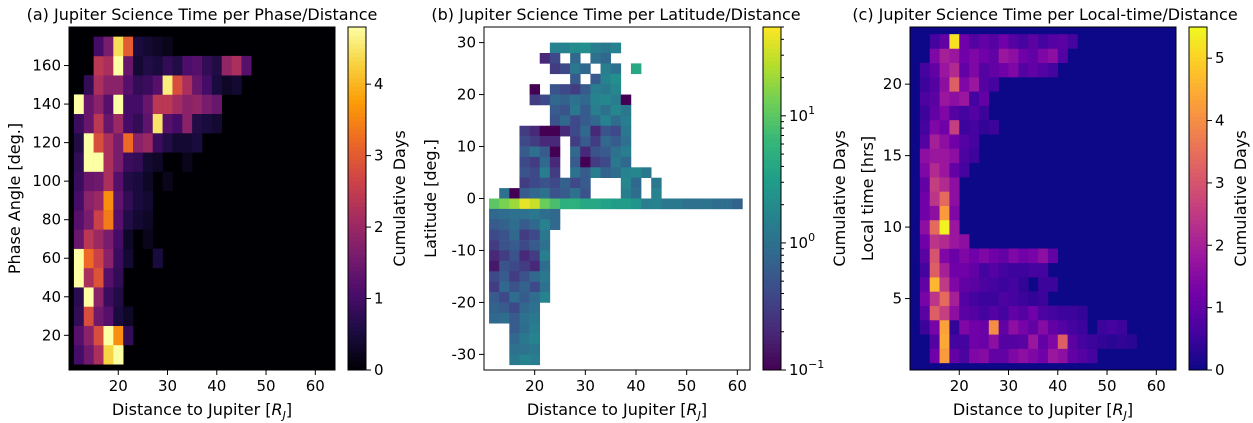 The height and width of the screenshot is (423, 1253). I want to click on x-tick-label: 60, so click(1156, 386).